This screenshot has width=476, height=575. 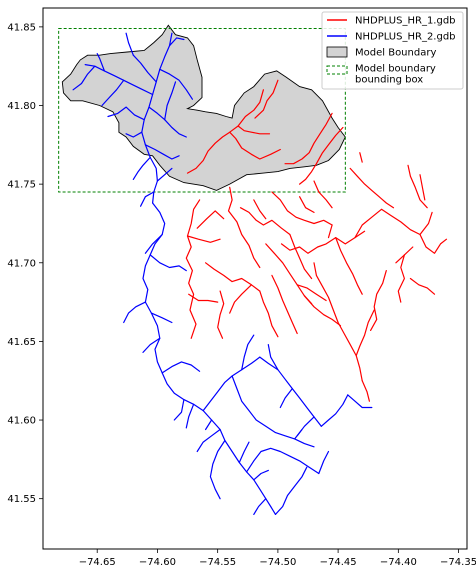 What do you see at coordinates (458, 562) in the screenshot?
I see `x-tick-label: −74.35` at bounding box center [458, 562].